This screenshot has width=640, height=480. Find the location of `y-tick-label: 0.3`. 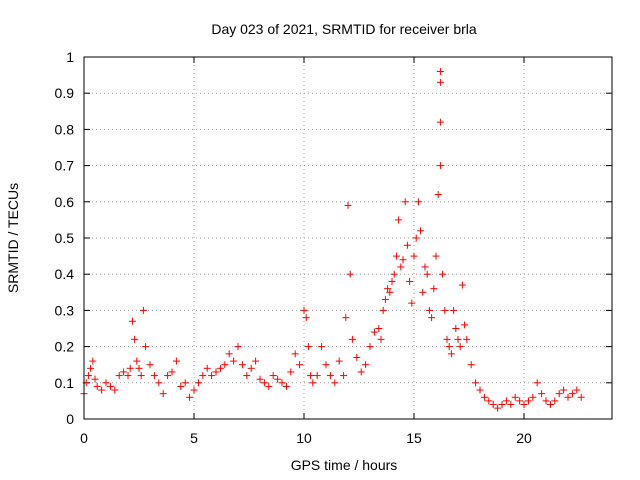

y-tick-label: 0.3 is located at coordinates (65, 310).